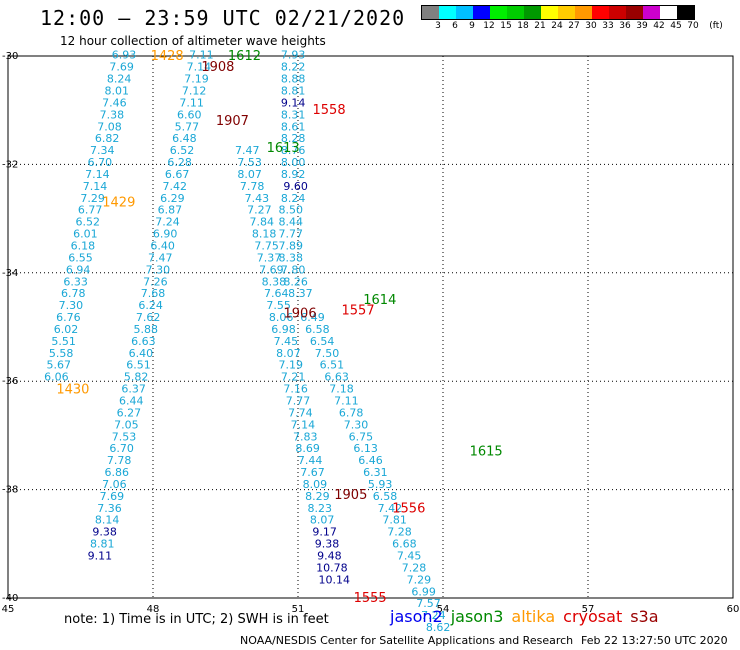 This screenshot has height=650, width=740. I want to click on swh-value: 6.87, so click(170, 210).